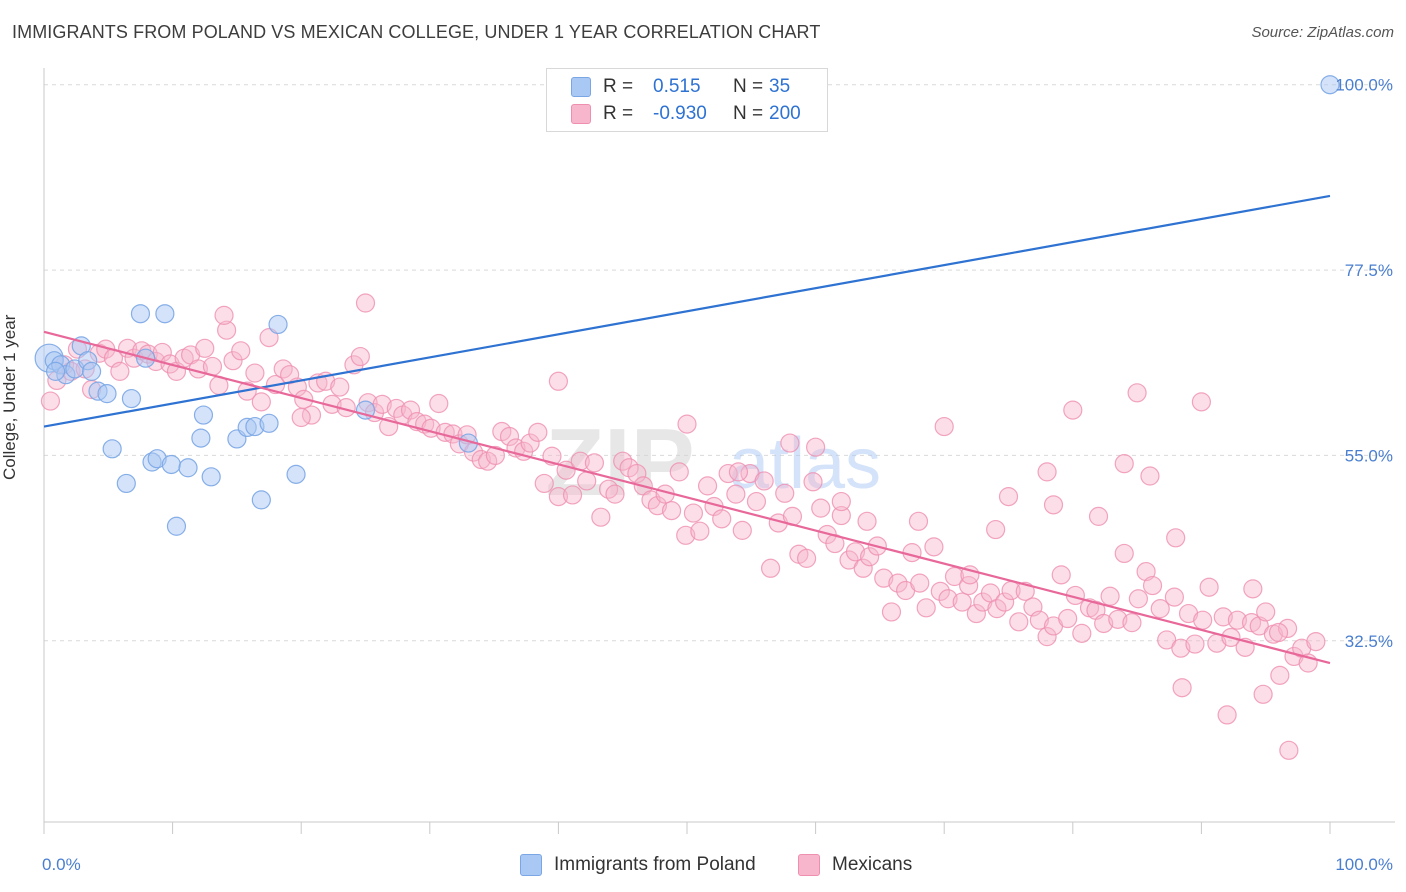  Describe the element at coordinates (655, 864) in the screenshot. I see `bottom-legend-label: Immigrants from Poland` at that location.